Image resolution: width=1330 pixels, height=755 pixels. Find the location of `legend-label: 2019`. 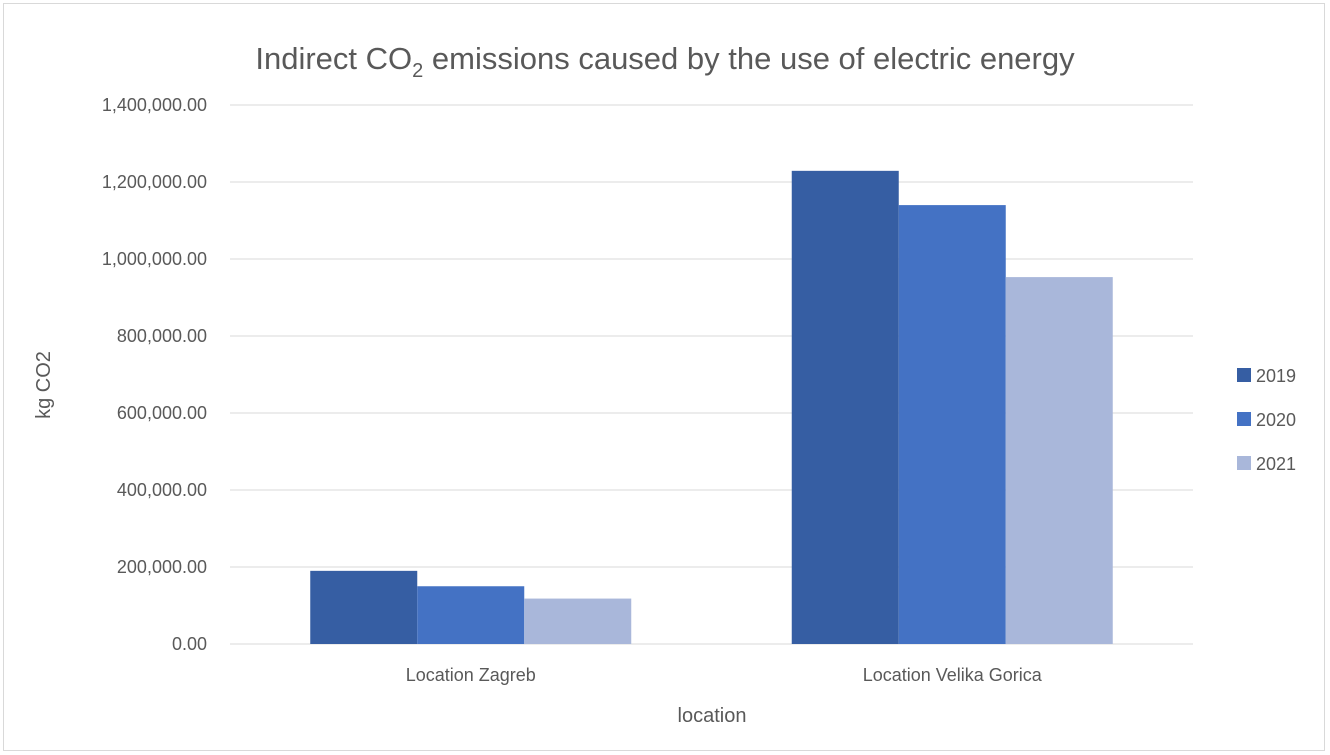

legend-label: 2019 is located at coordinates (1276, 376).